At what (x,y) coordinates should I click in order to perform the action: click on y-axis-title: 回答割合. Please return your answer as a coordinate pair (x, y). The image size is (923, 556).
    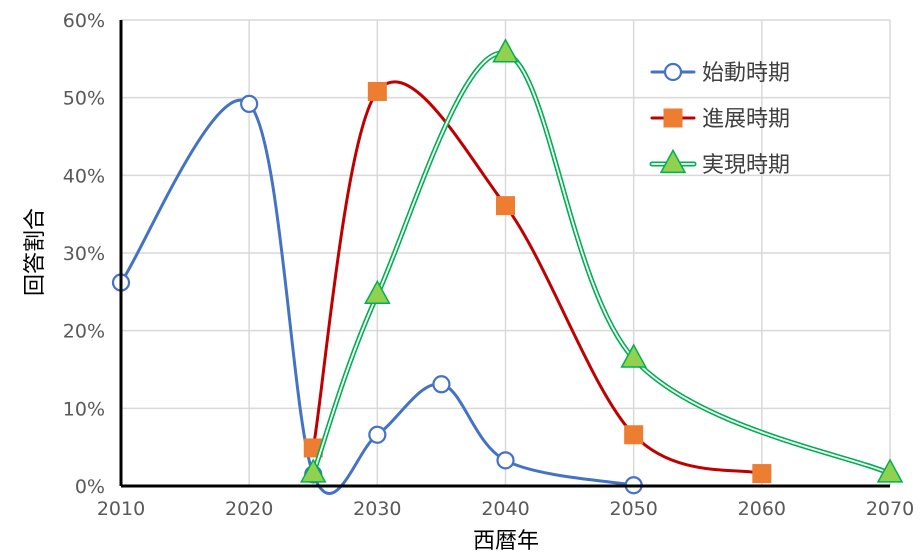
    Looking at the image, I should click on (35, 252).